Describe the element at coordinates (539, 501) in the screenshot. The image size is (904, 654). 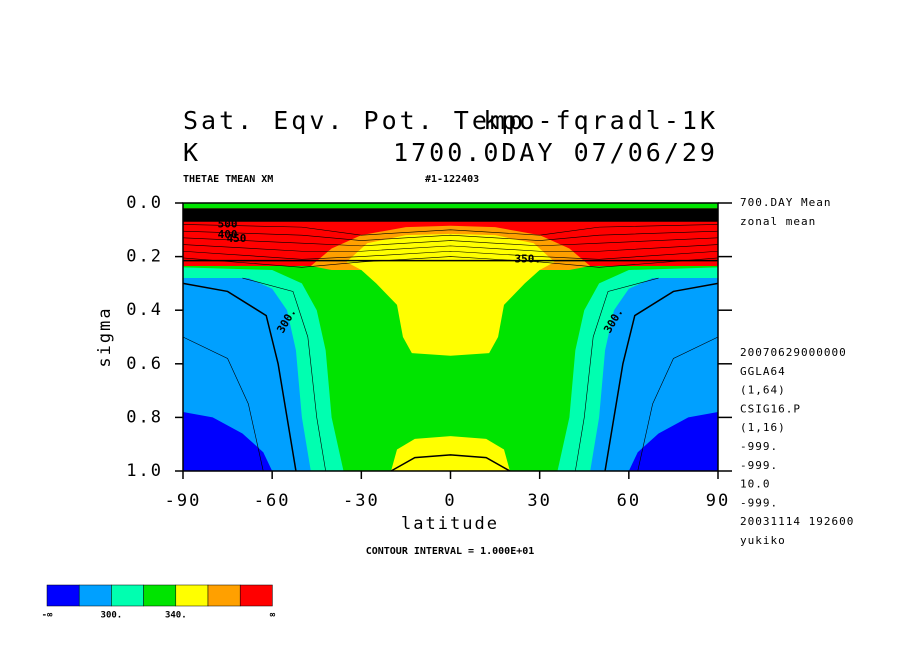
I see `x-tick-label: 30` at that location.